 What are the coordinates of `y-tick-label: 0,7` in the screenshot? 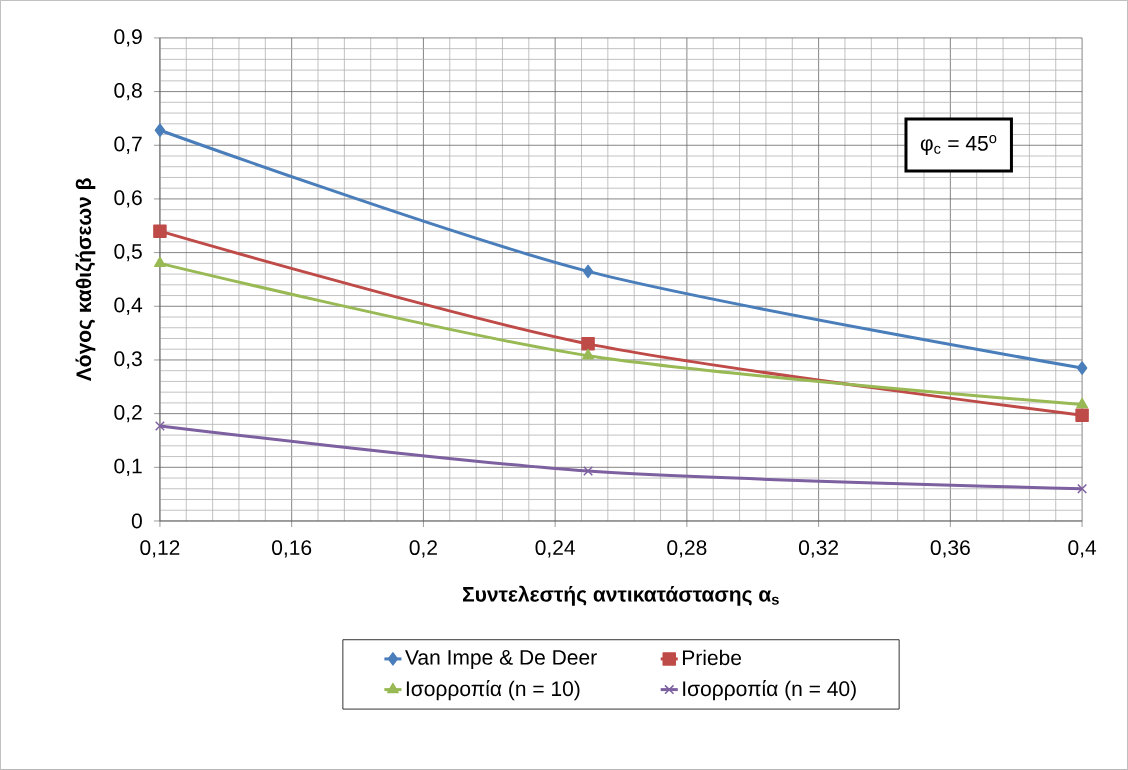 It's located at (128, 145).